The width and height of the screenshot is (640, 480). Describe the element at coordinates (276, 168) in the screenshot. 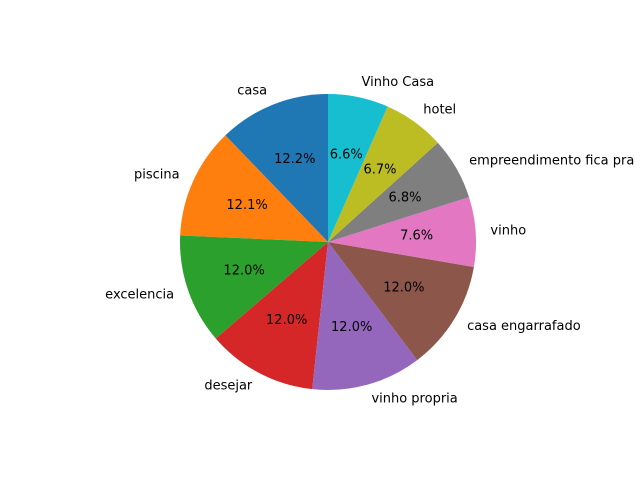

I see `pie-slice-casa` at that location.